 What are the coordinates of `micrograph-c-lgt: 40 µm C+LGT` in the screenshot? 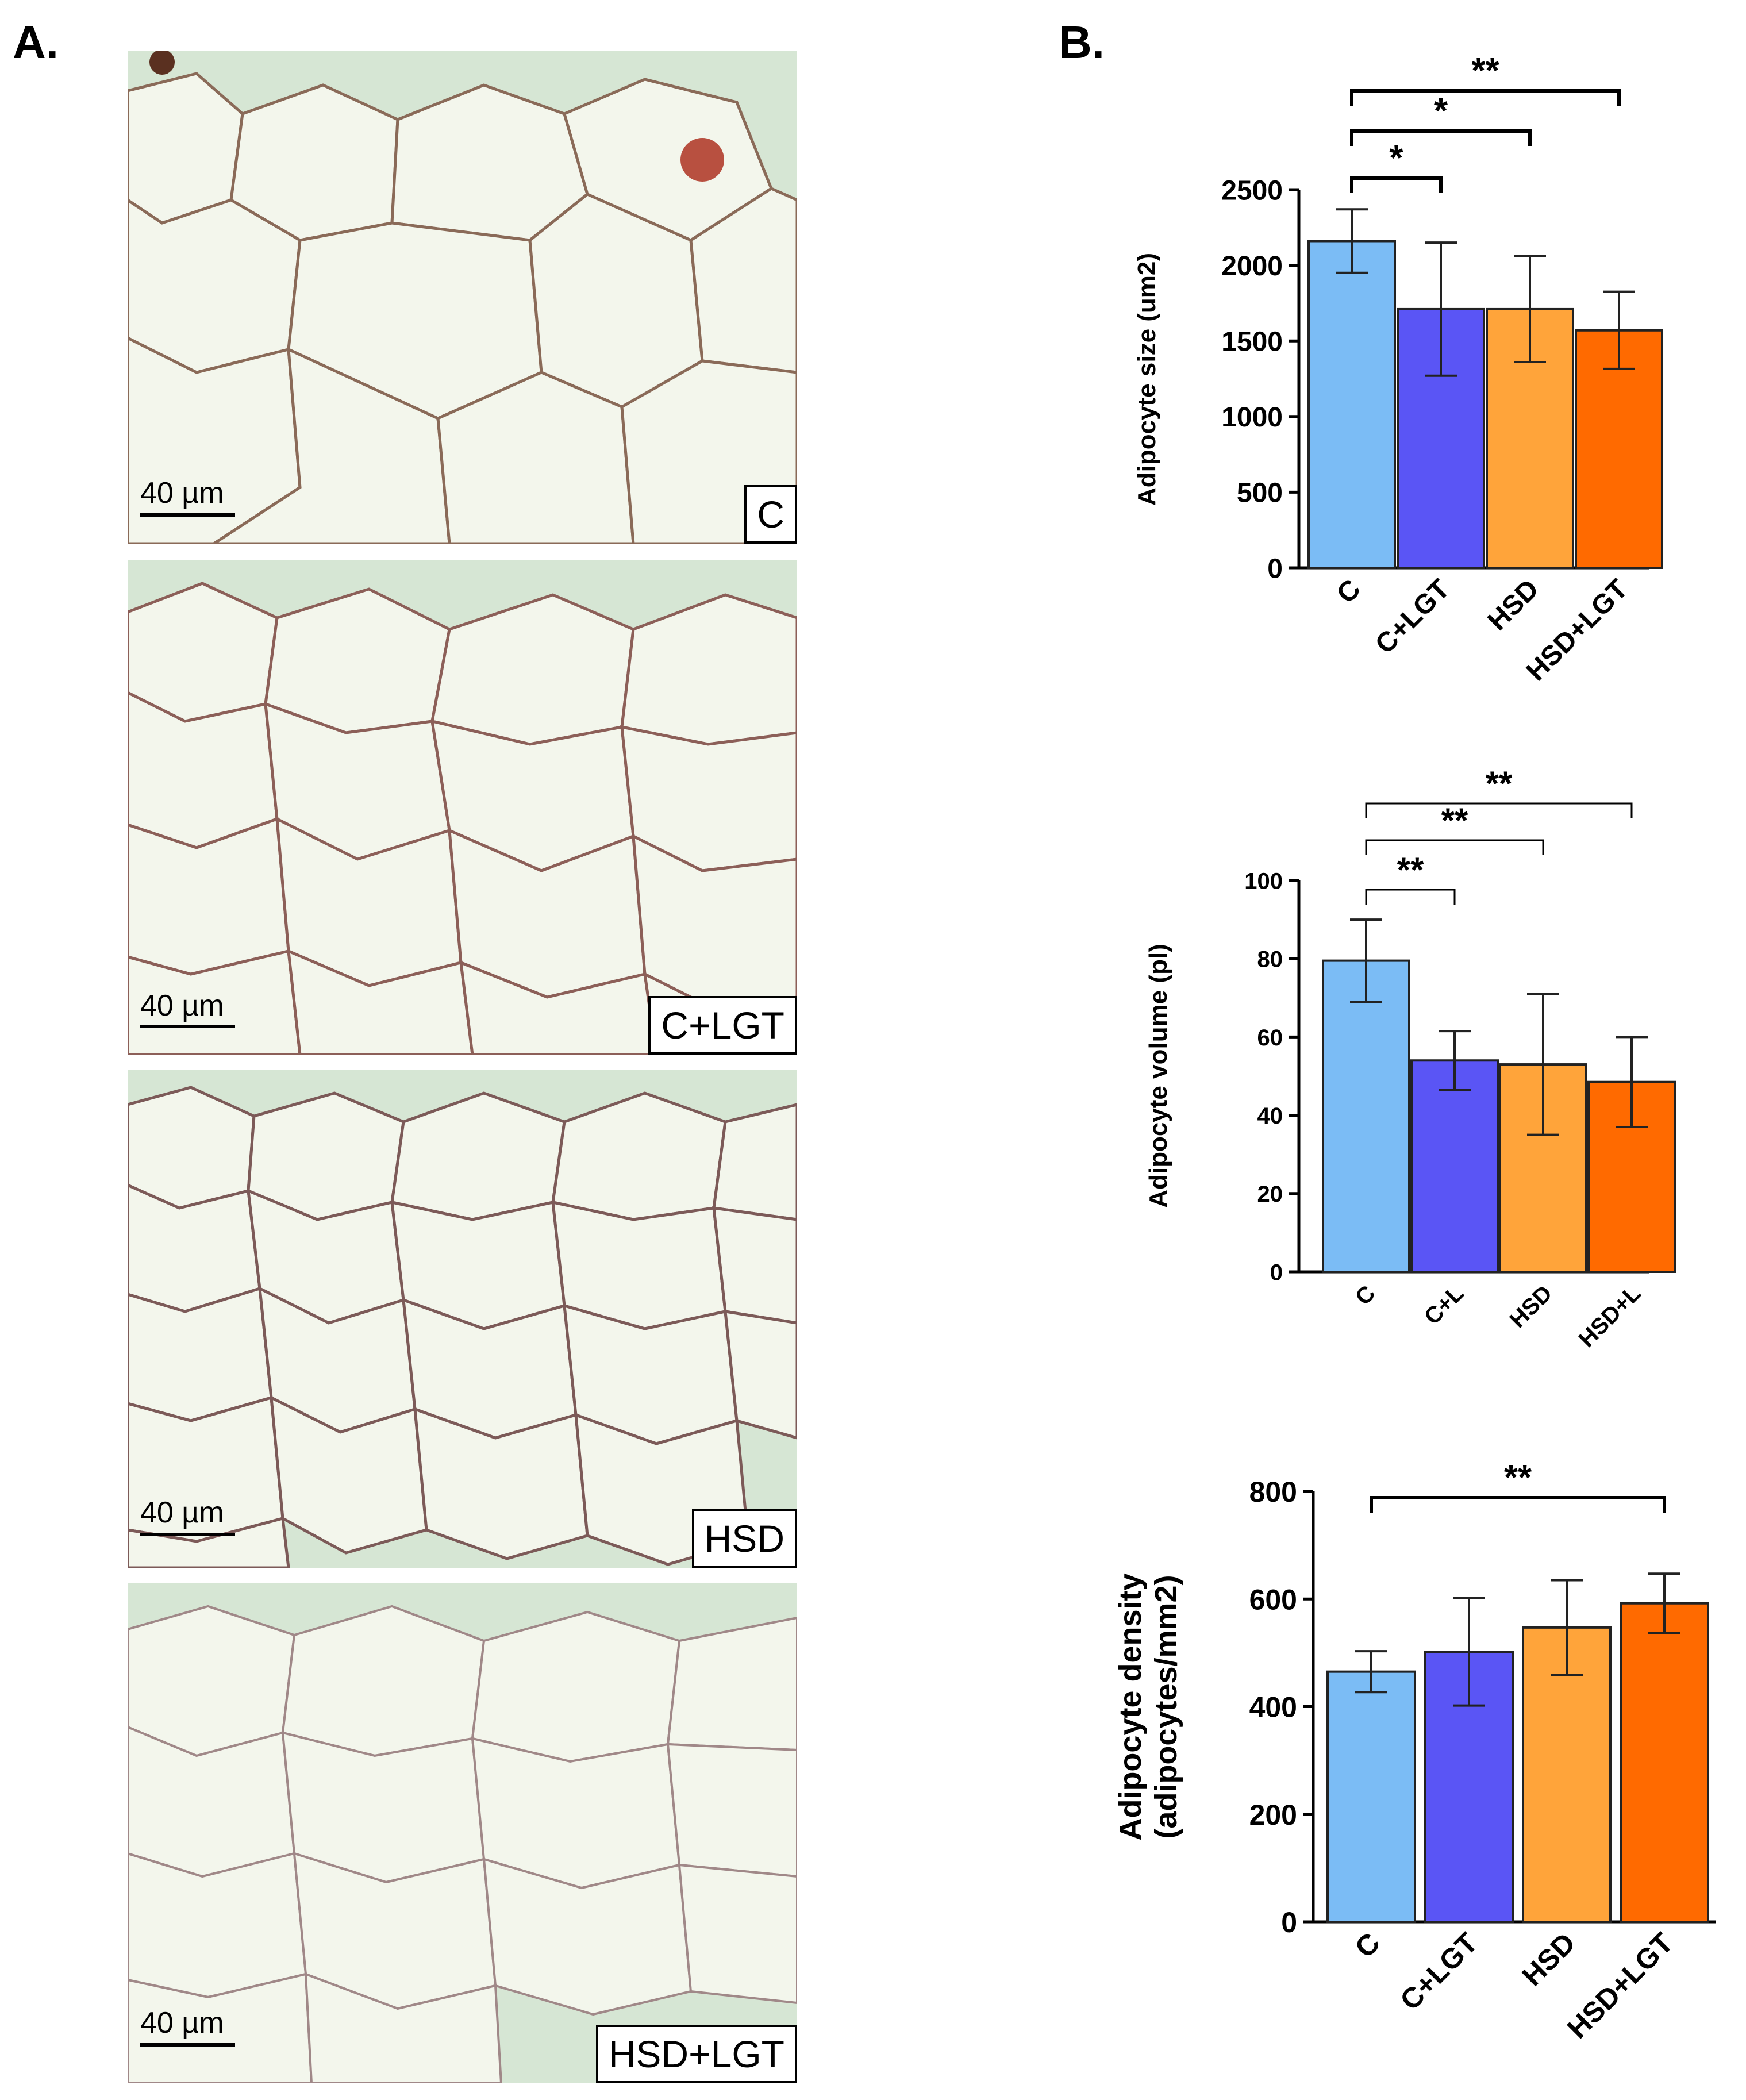 It's located at (462, 807).